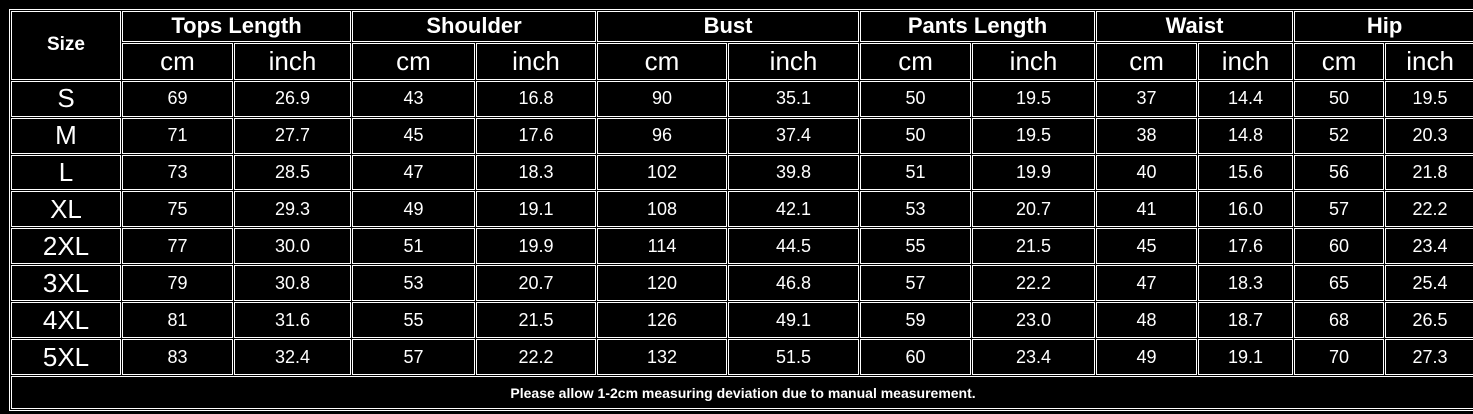 This screenshot has width=1473, height=414. What do you see at coordinates (536, 98) in the screenshot?
I see `measurement: 16.8` at bounding box center [536, 98].